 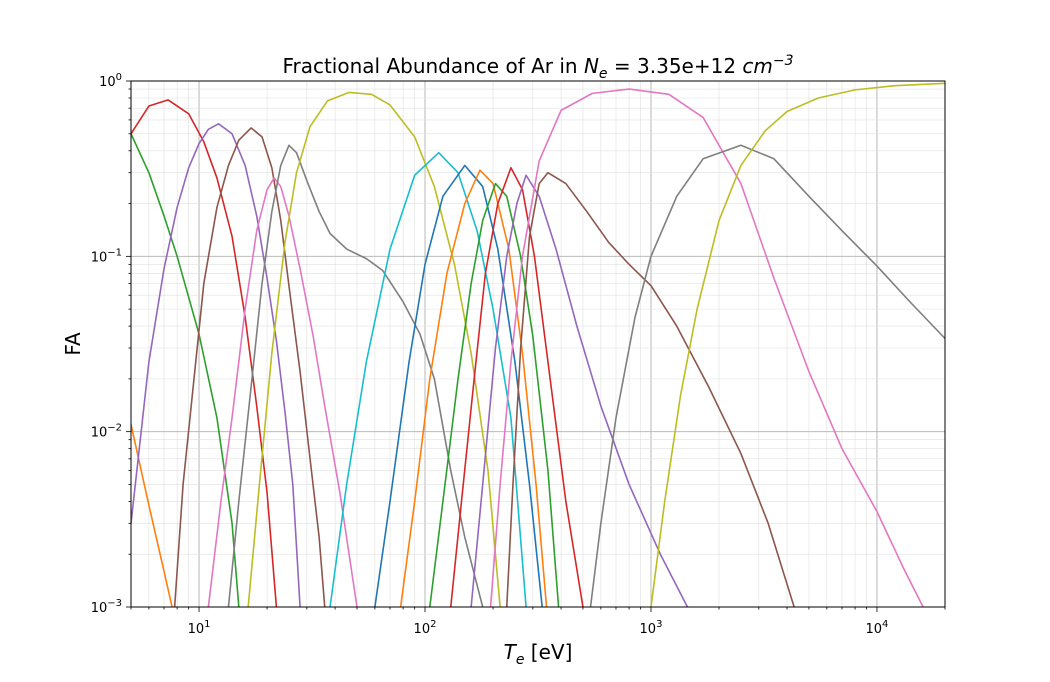 I want to click on x-tick-label: 10¹, so click(x=199, y=628).